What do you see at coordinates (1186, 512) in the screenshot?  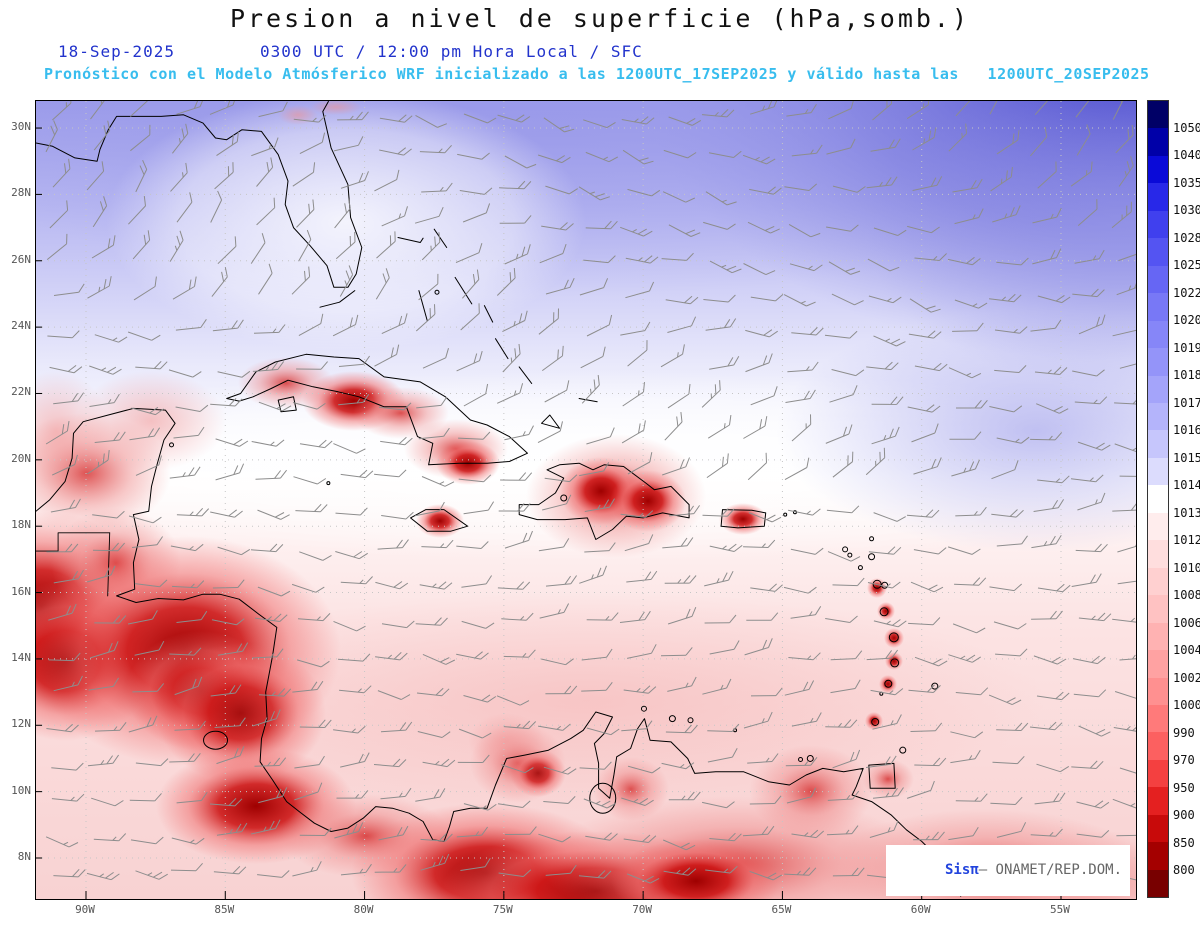 I see `colorbar-tick-label: 1013` at bounding box center [1186, 512].